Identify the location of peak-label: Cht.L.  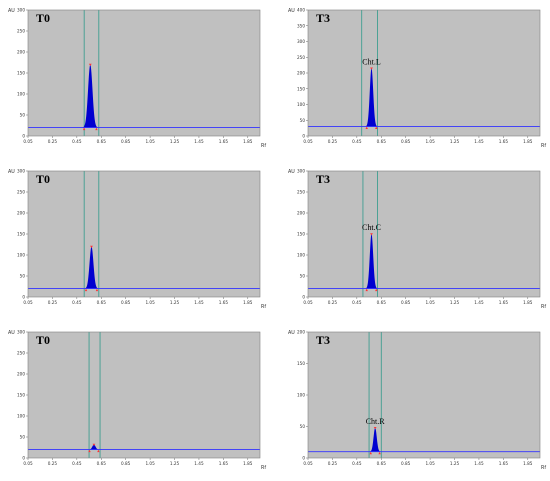
(371, 61).